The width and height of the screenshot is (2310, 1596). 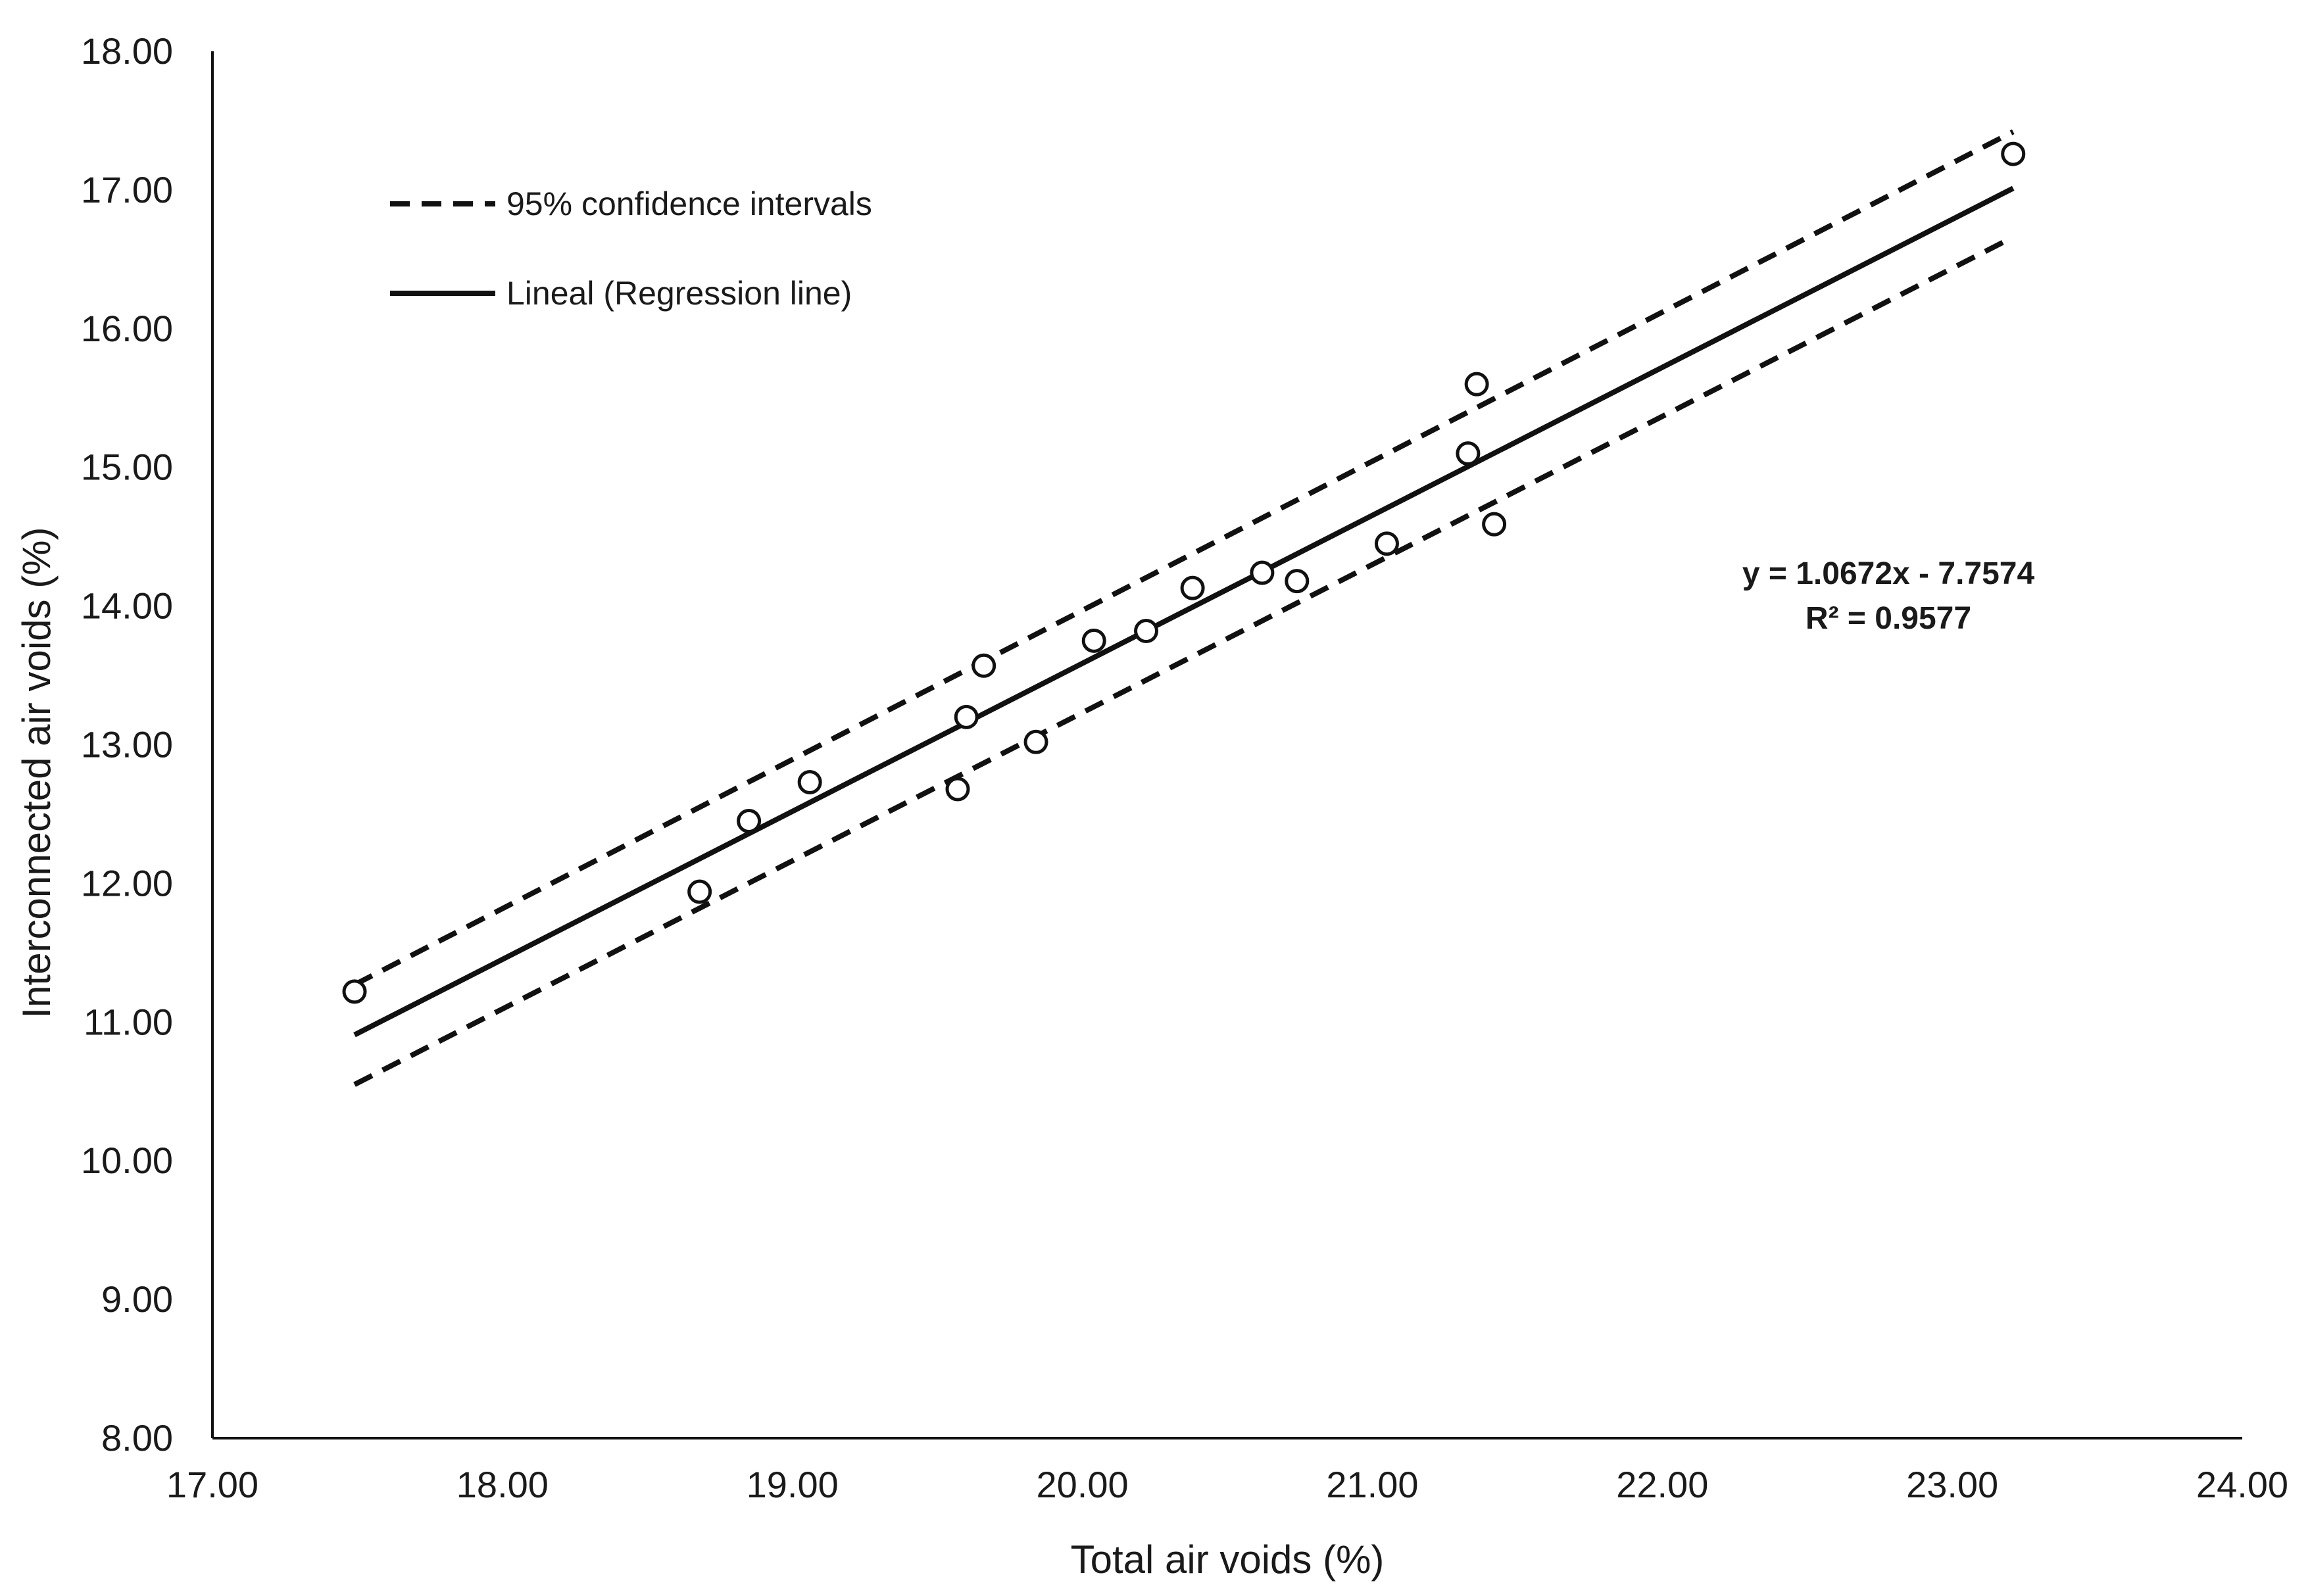 I want to click on regression-equation: y = 1.0672x - 7.7574, so click(x=1888, y=573).